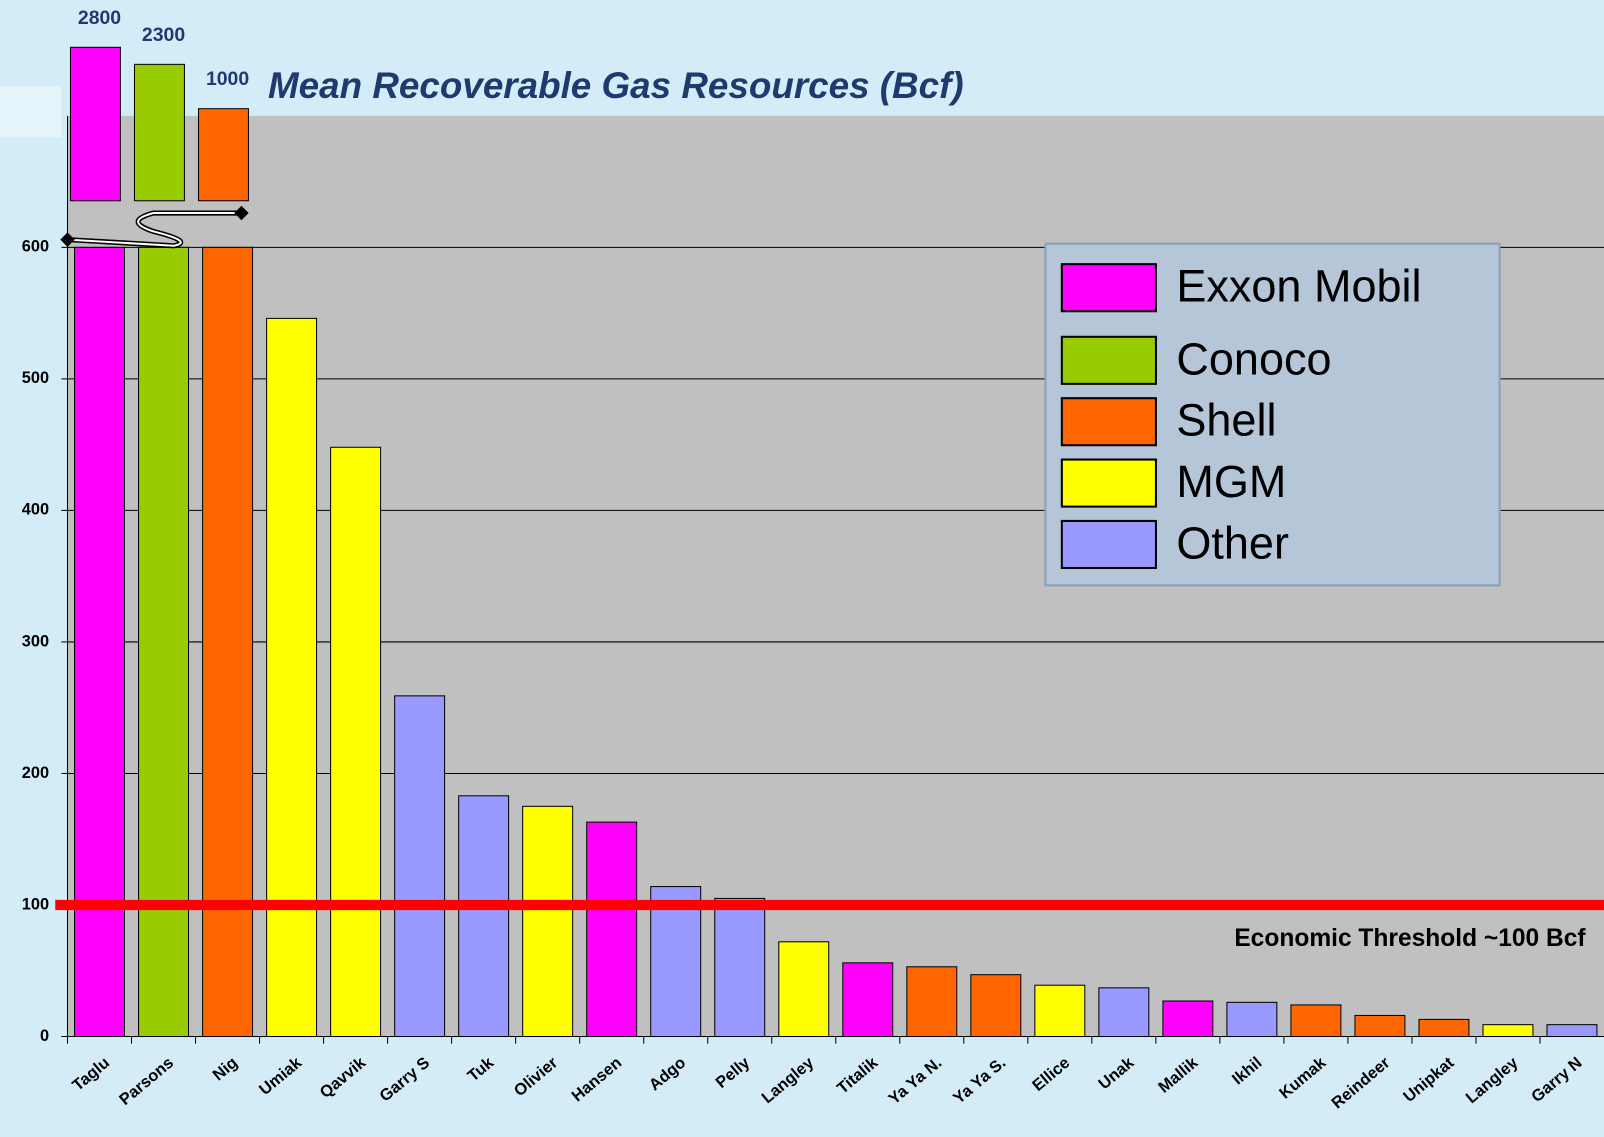 This screenshot has height=1137, width=1604. I want to click on axis-break-inner, so click(154, 229).